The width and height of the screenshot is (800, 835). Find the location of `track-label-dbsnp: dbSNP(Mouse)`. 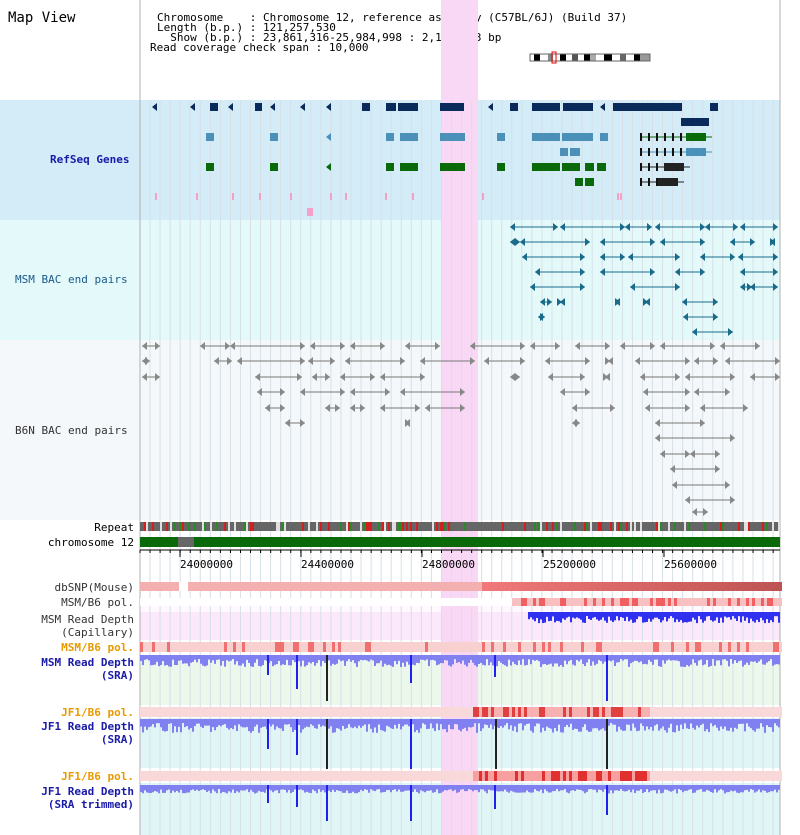

track-label-dbsnp: dbSNP(Mouse) is located at coordinates (94, 587).